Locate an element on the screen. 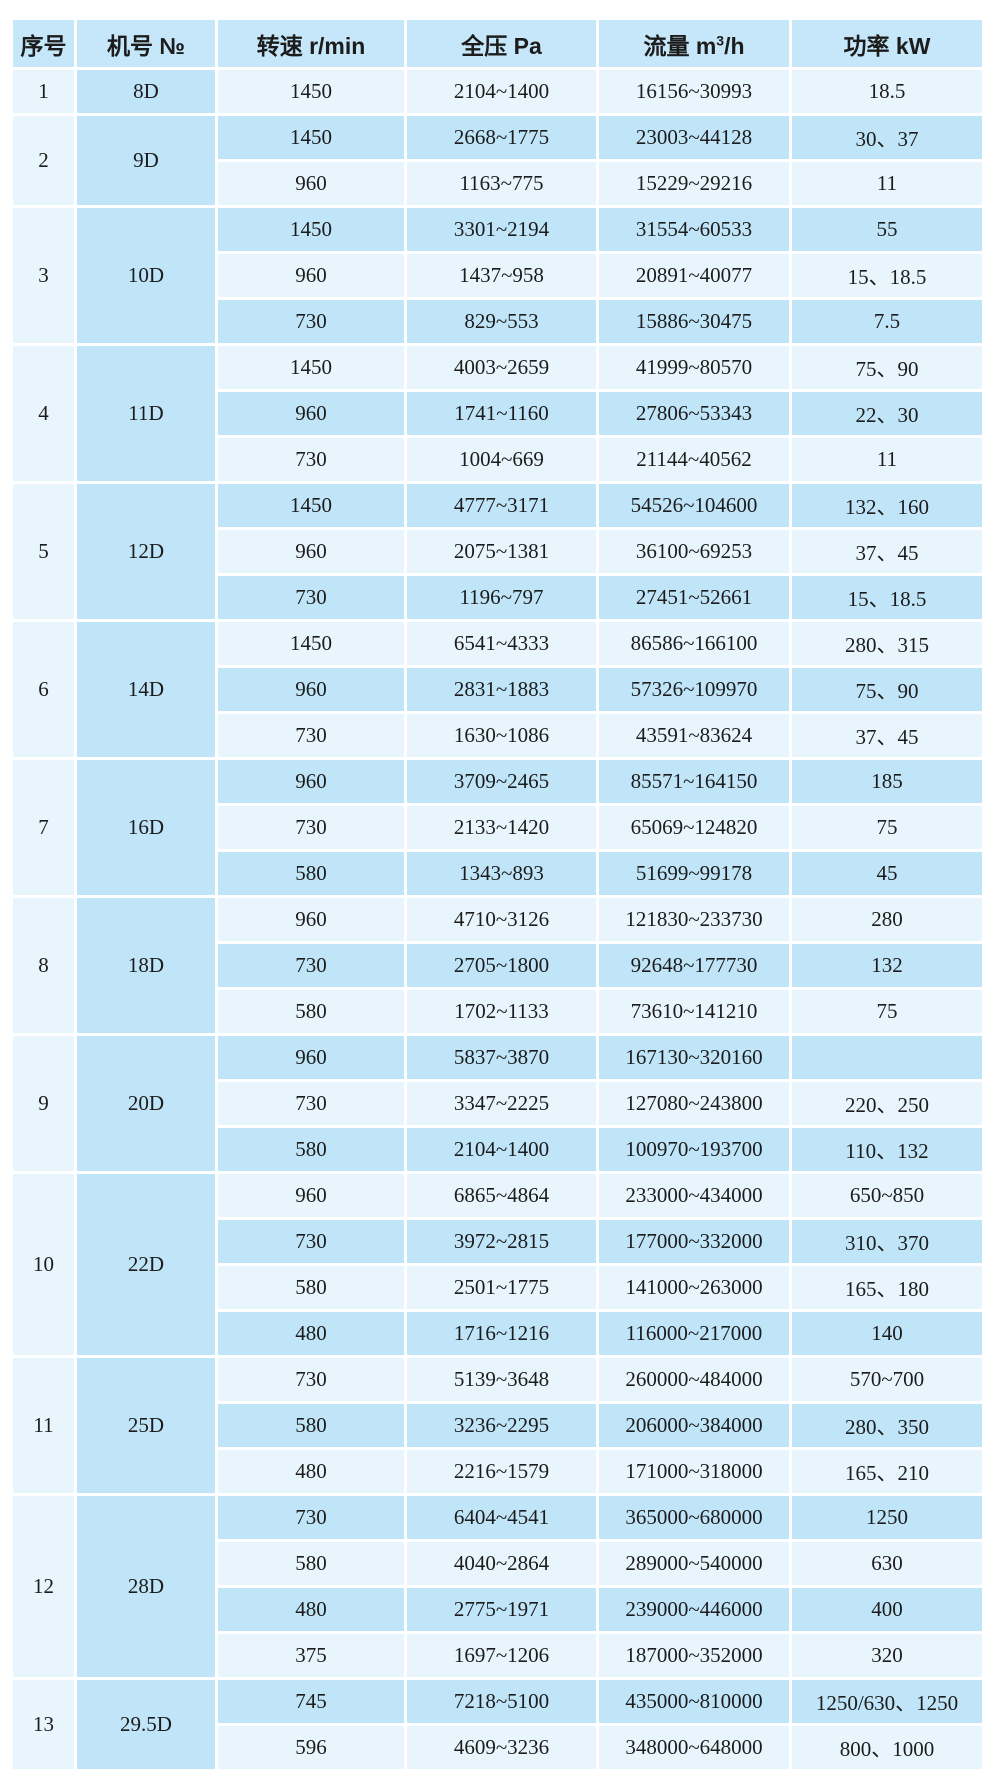 The width and height of the screenshot is (1000, 1786). model-cell: 12D is located at coordinates (146, 551).